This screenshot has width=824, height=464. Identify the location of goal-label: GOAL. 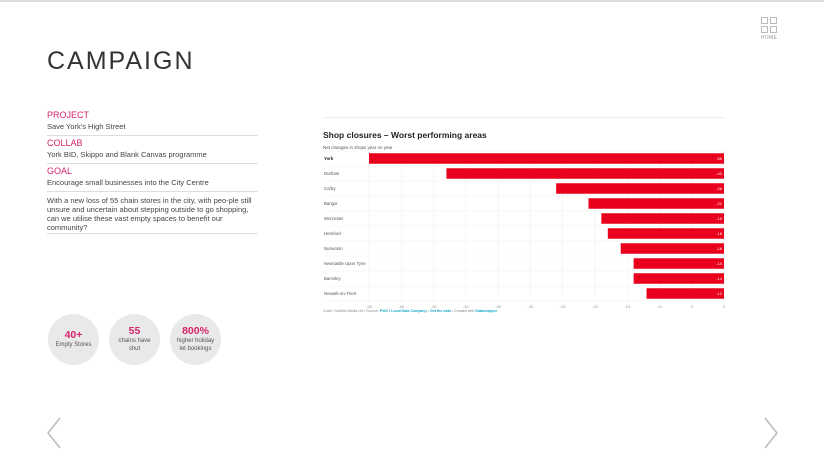
(60, 171).